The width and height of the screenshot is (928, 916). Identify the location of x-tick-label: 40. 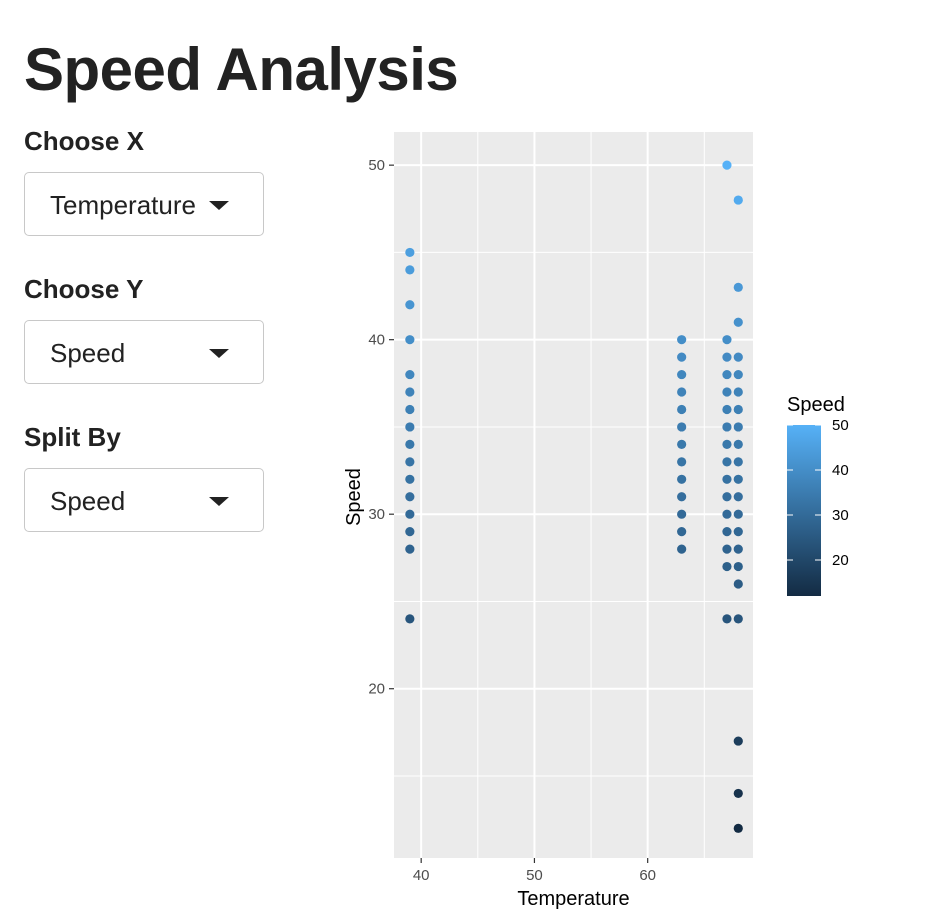
(421, 875).